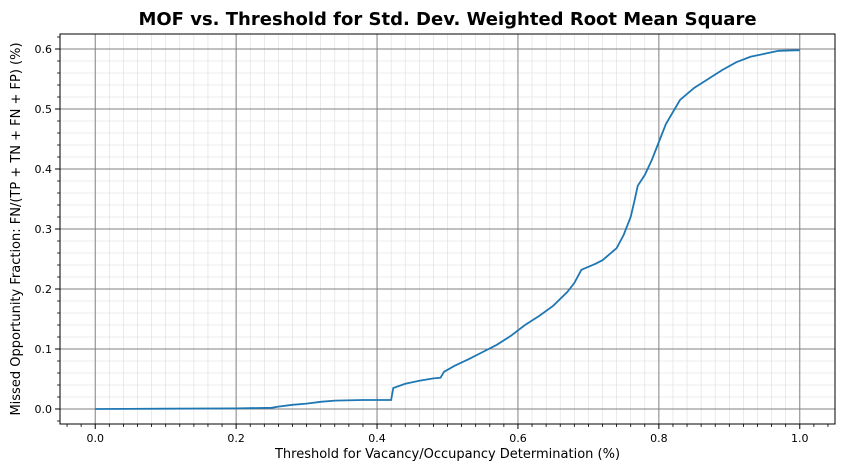 Image resolution: width=847 pixels, height=470 pixels. I want to click on y-tick-label: 0.3, so click(44, 229).